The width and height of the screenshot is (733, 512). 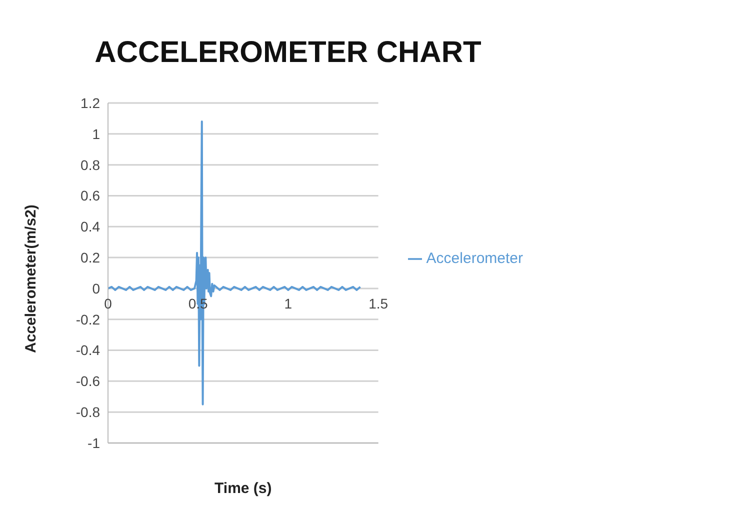 What do you see at coordinates (96, 288) in the screenshot?
I see `y-tick-label: 0` at bounding box center [96, 288].